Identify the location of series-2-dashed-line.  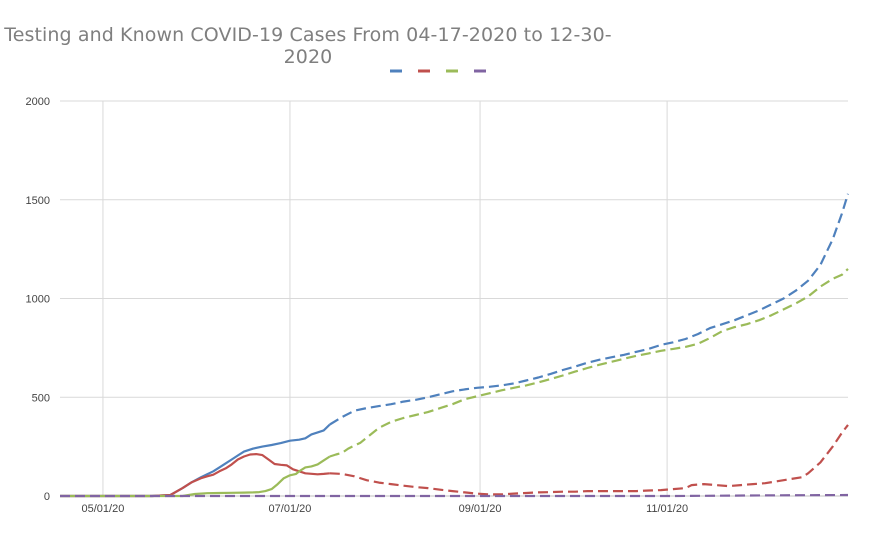
(589, 460).